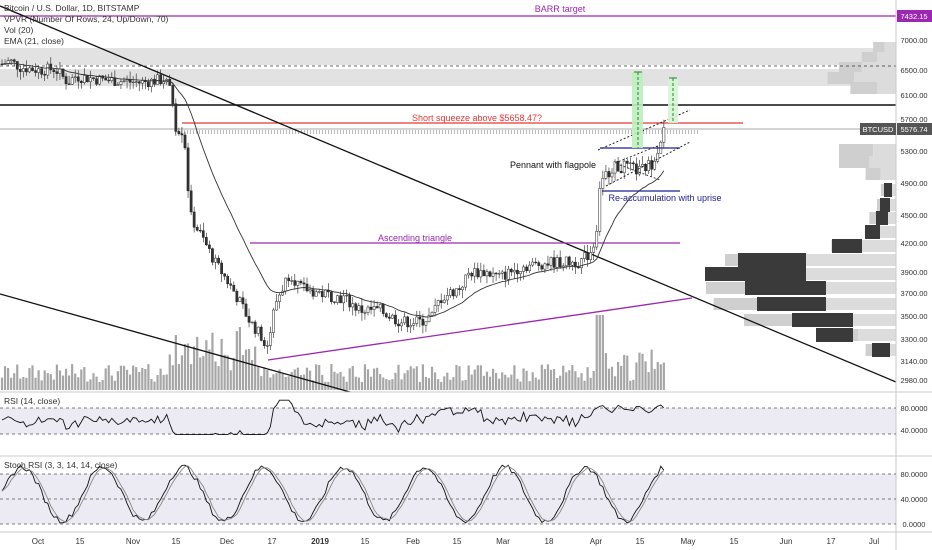  What do you see at coordinates (448, 77) in the screenshot?
I see `resistance-zone-lower` at bounding box center [448, 77].